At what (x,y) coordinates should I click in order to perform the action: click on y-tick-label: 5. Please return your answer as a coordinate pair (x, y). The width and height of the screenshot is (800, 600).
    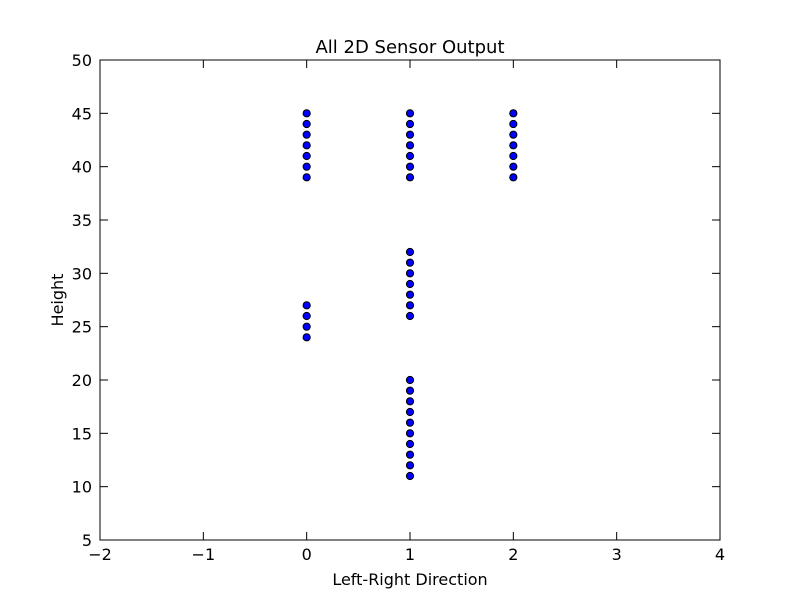
    Looking at the image, I should click on (87, 540).